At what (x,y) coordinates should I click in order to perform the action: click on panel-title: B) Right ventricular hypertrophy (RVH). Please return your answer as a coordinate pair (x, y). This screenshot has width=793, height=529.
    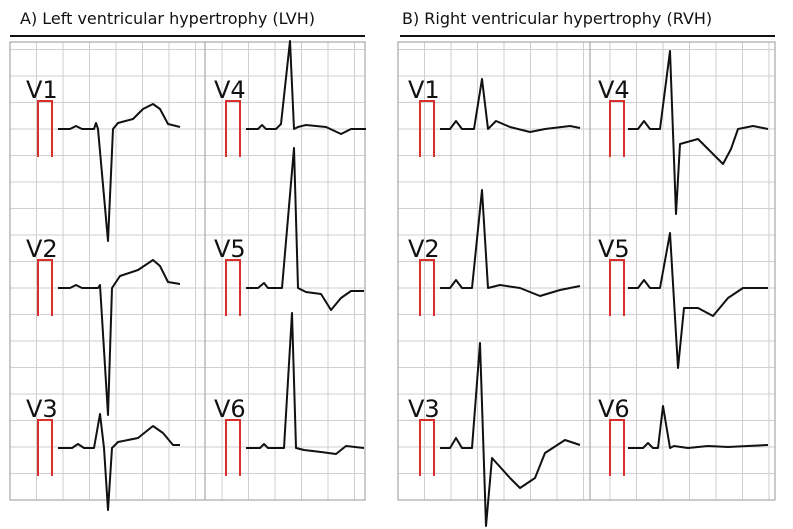
    Looking at the image, I should click on (557, 18).